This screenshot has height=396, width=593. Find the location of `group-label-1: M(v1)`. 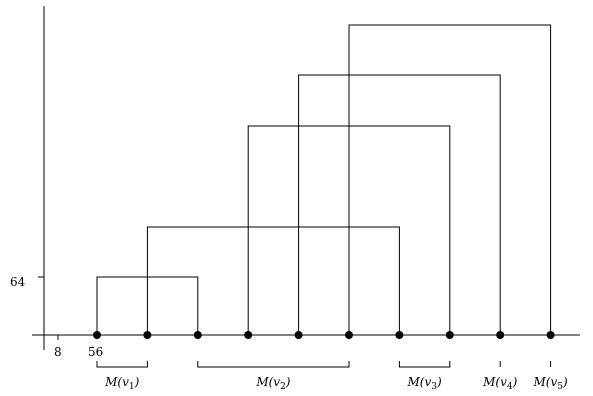

group-label-1: M(v1) is located at coordinates (121, 383).